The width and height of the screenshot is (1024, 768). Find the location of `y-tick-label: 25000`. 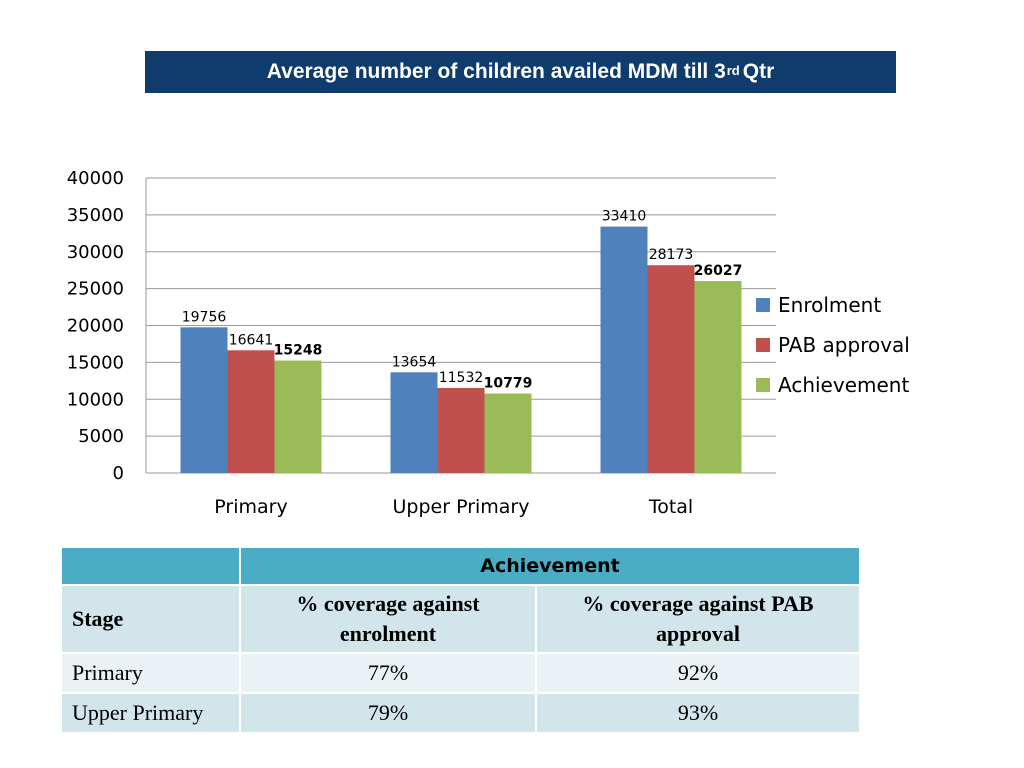

y-tick-label: 25000 is located at coordinates (95, 289).